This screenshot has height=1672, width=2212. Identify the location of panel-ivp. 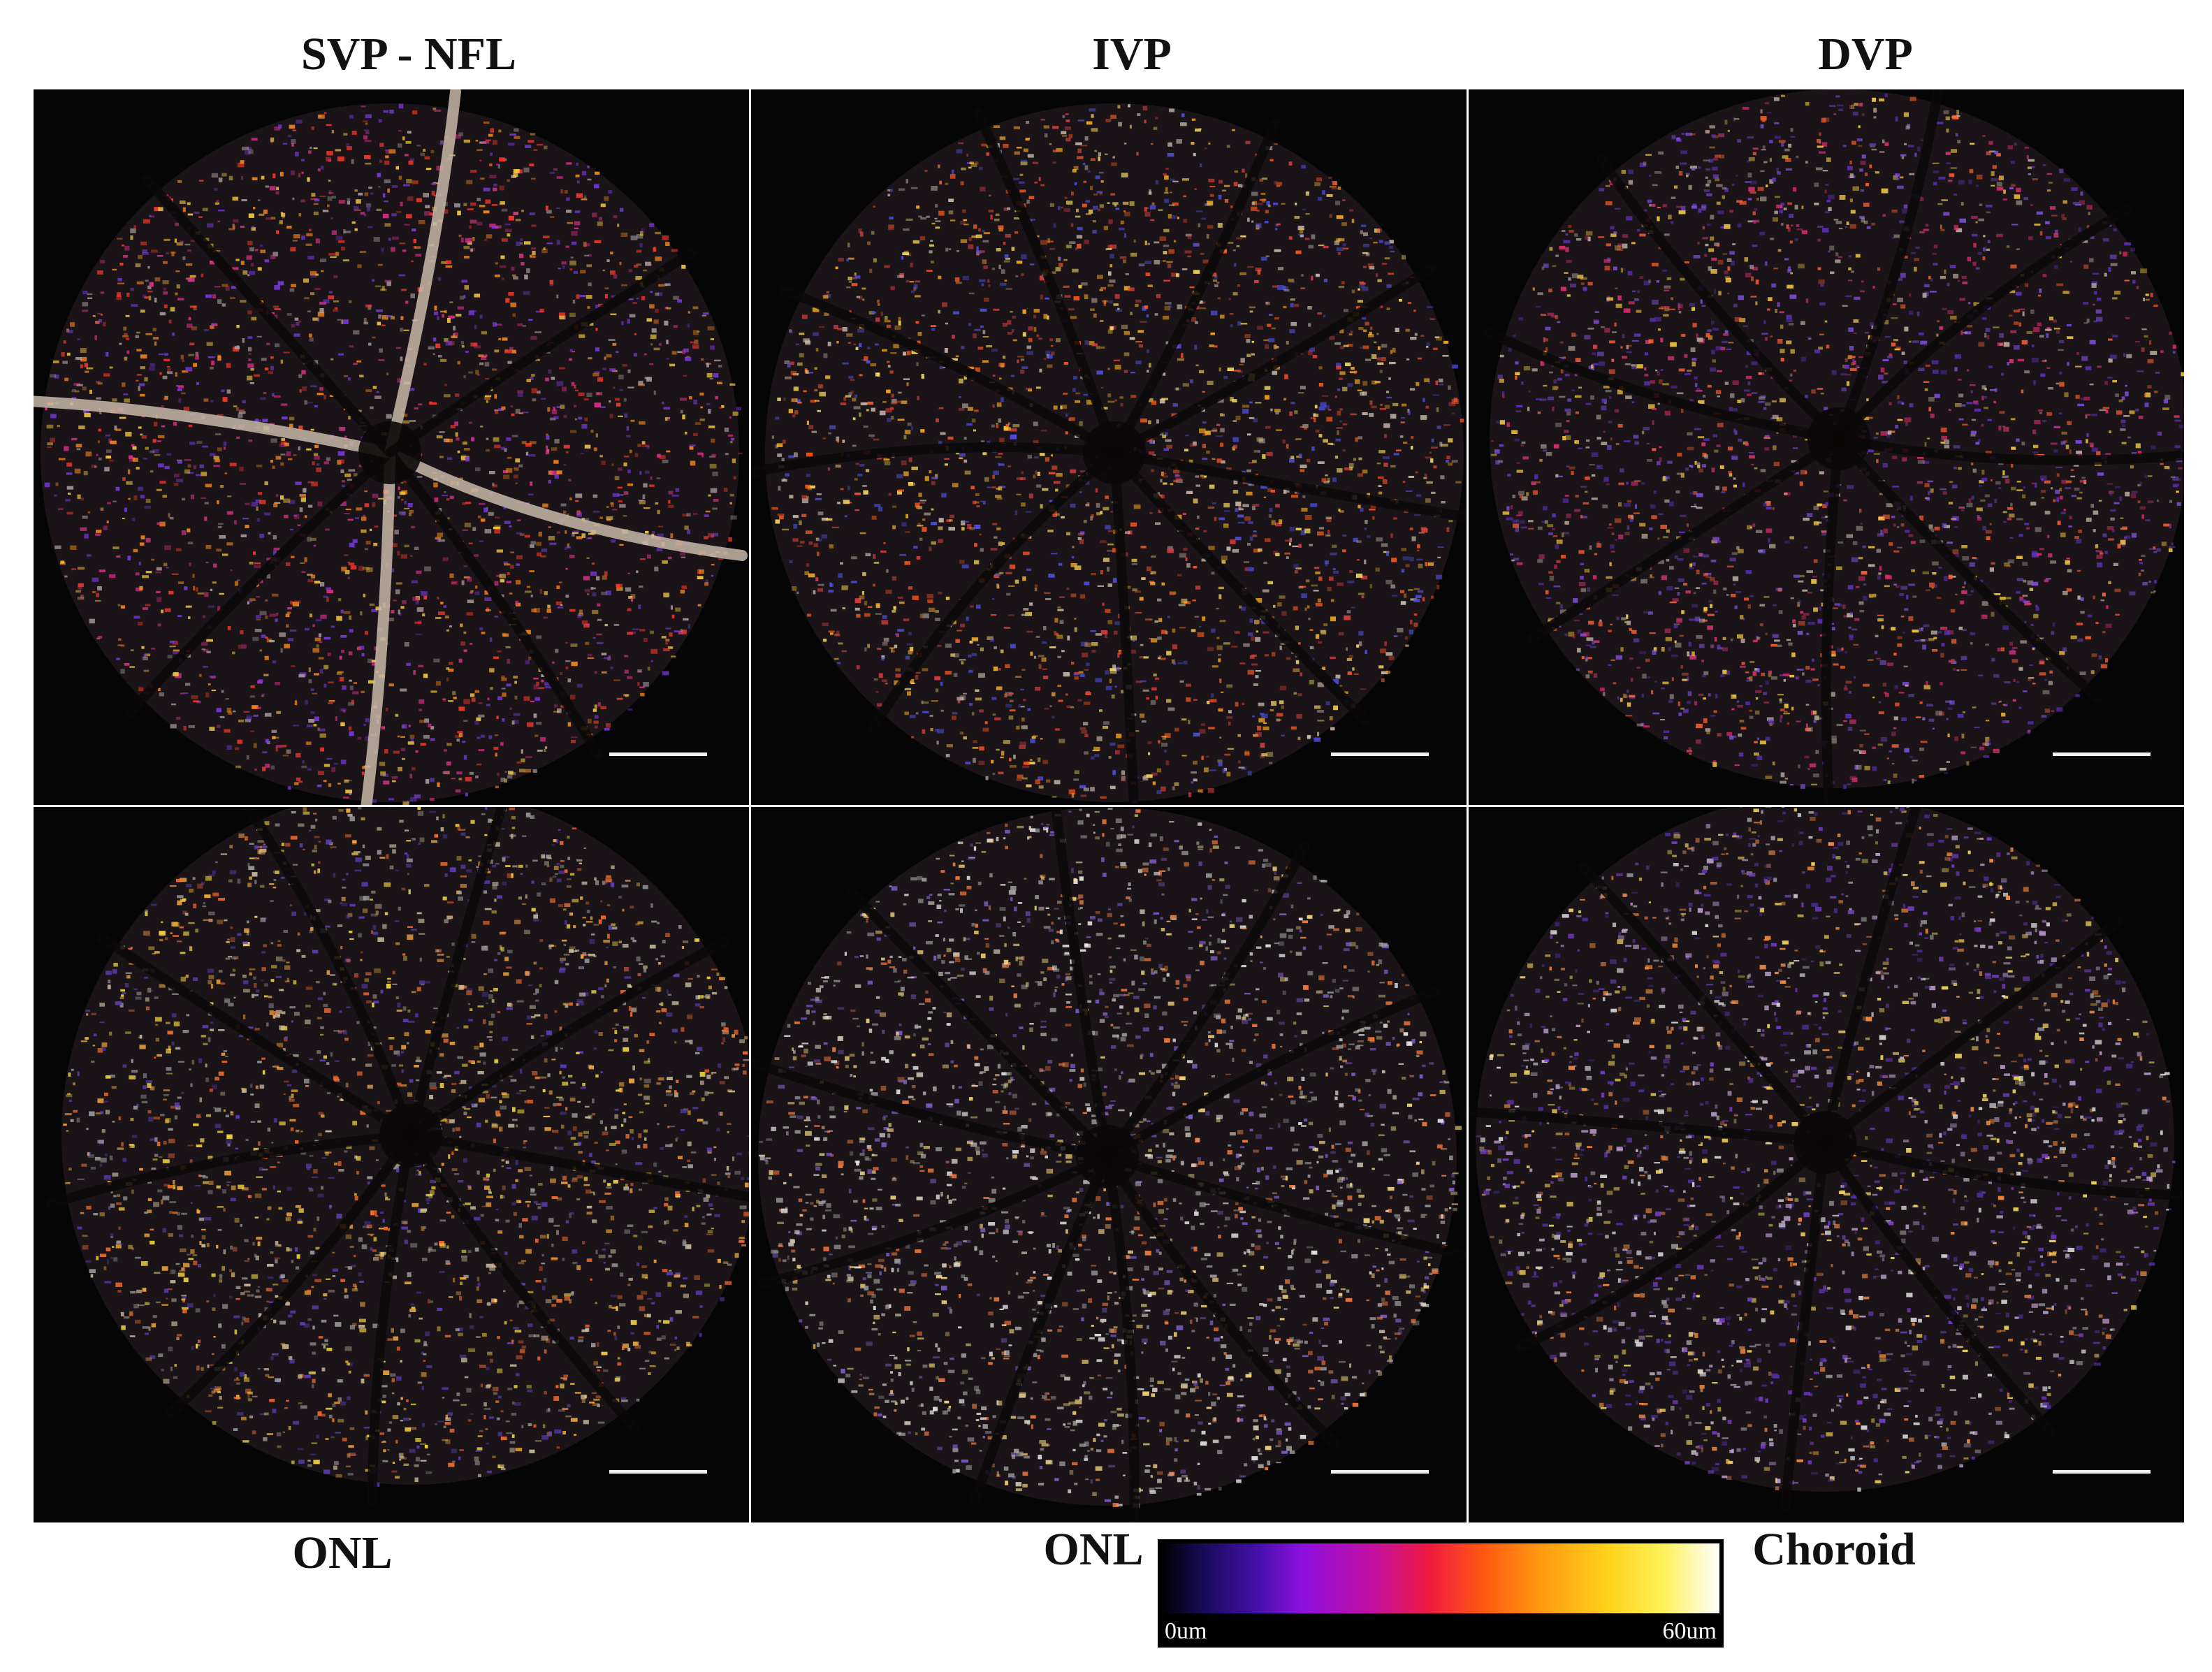
(1109, 447).